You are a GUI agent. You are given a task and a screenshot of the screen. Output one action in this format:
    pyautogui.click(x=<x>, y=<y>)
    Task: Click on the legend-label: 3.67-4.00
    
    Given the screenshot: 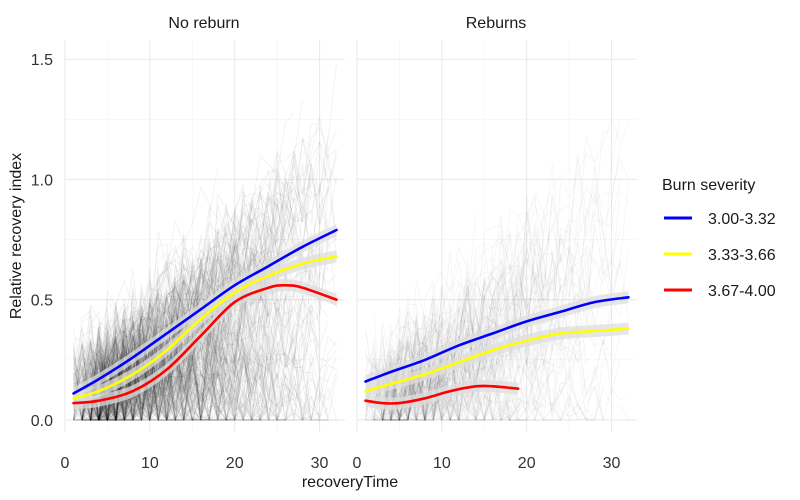 What is the action you would take?
    pyautogui.click(x=742, y=291)
    